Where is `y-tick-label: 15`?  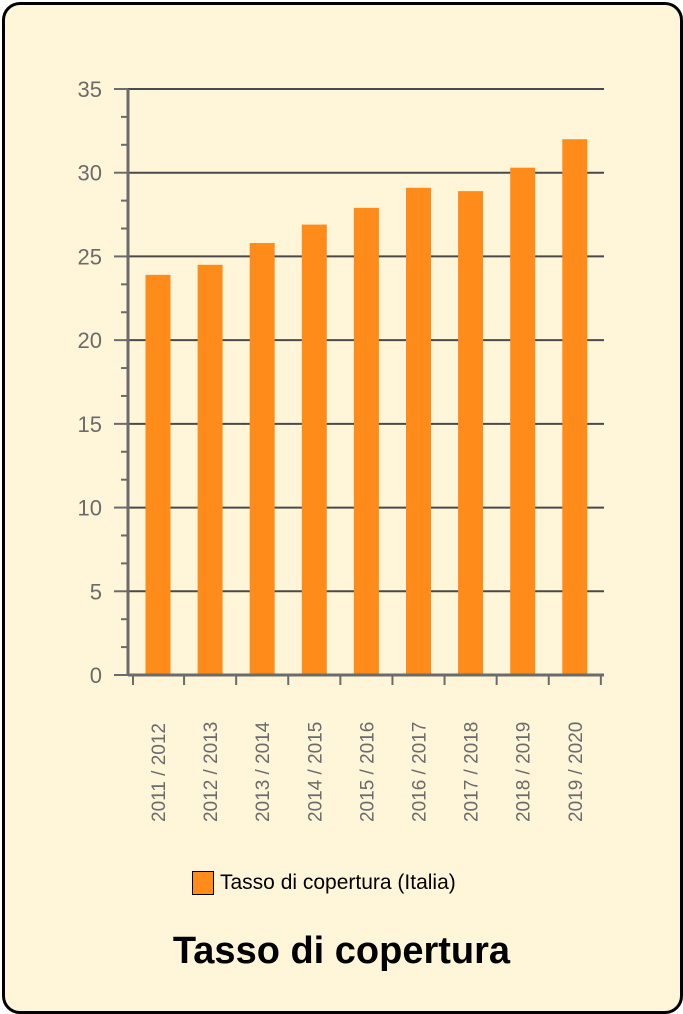
y-tick-label: 15 is located at coordinates (90, 424).